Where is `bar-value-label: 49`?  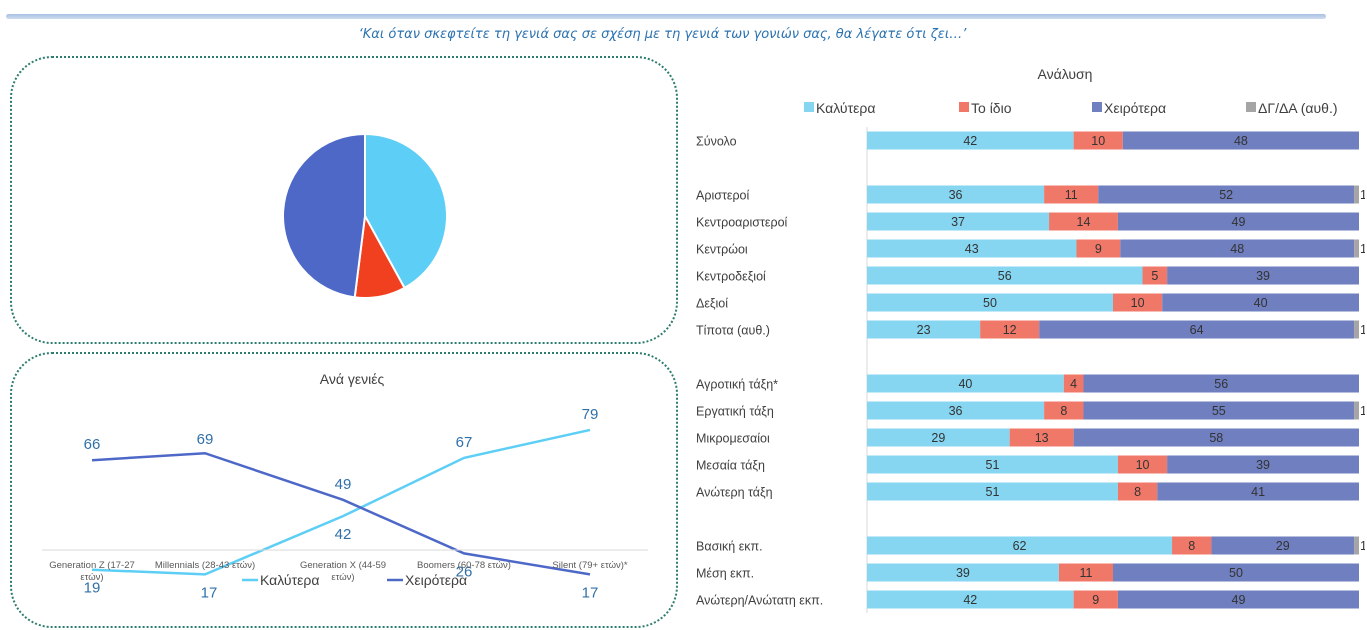 bar-value-label: 49 is located at coordinates (1239, 222).